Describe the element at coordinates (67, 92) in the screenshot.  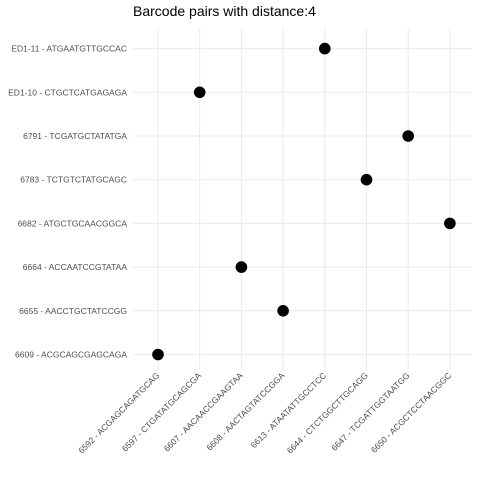
I see `y-tick-label: ED1-10 - CTGCTCATGAGAGA` at that location.